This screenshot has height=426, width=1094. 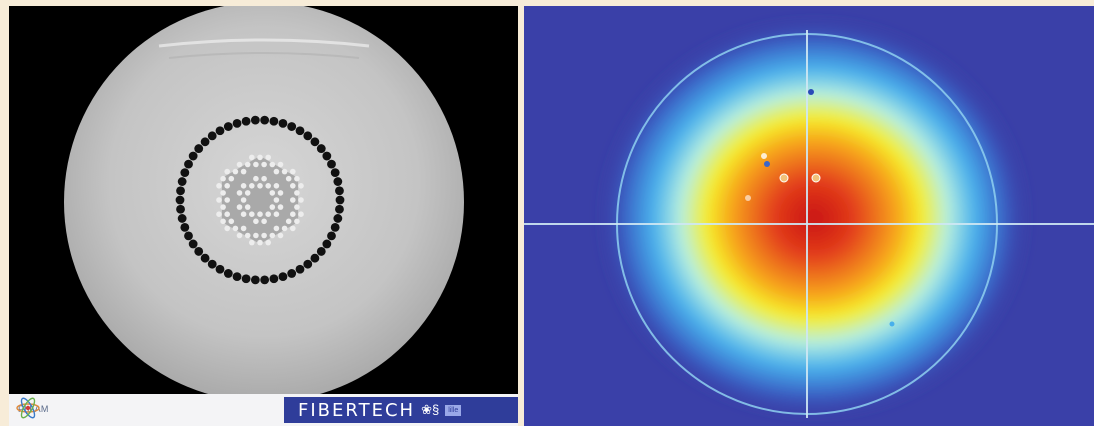 What do you see at coordinates (453, 410) in the screenshot?
I see `fibertech-tag: lille` at bounding box center [453, 410].